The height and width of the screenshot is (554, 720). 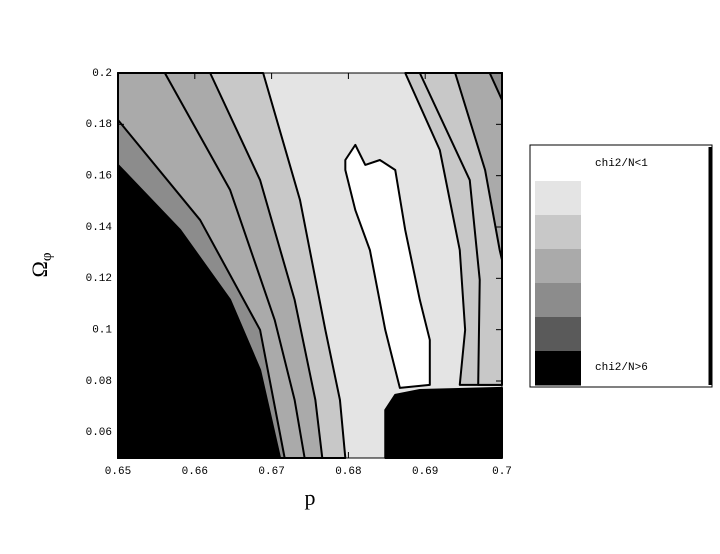 What do you see at coordinates (425, 472) in the screenshot?
I see `x-tick-label: 0.69` at bounding box center [425, 472].